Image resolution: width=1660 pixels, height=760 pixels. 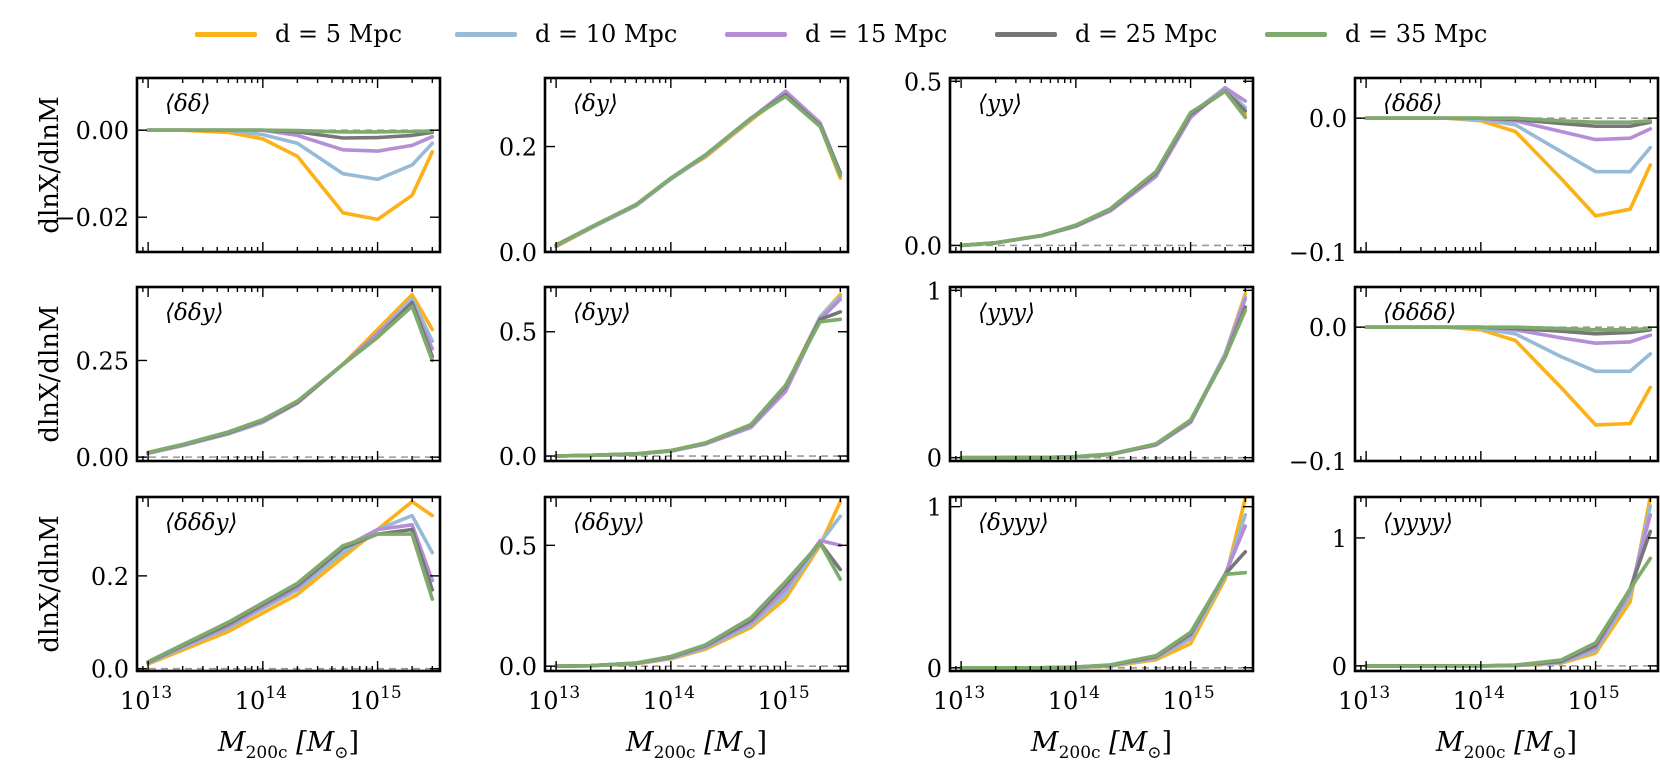 I want to click on y-tick-label: 0.25, so click(x=102, y=361).